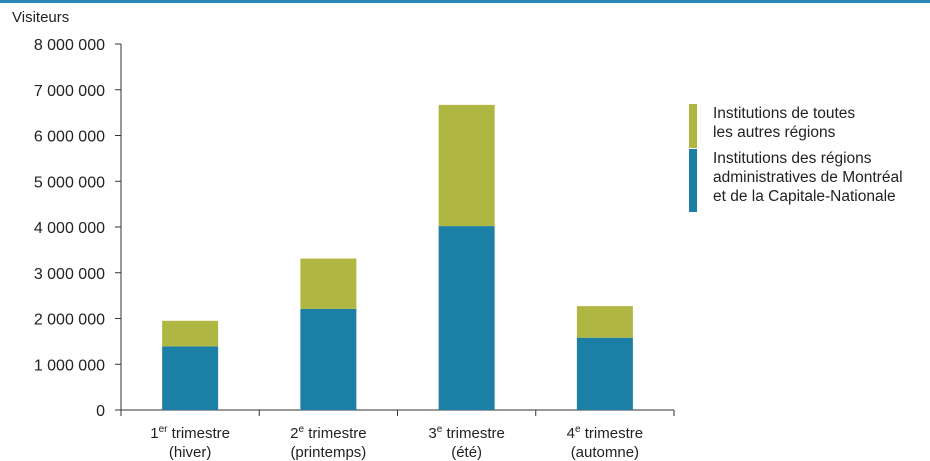 The height and width of the screenshot is (461, 930). What do you see at coordinates (69, 45) in the screenshot?
I see `y-tick-label: 8 000 000` at bounding box center [69, 45].